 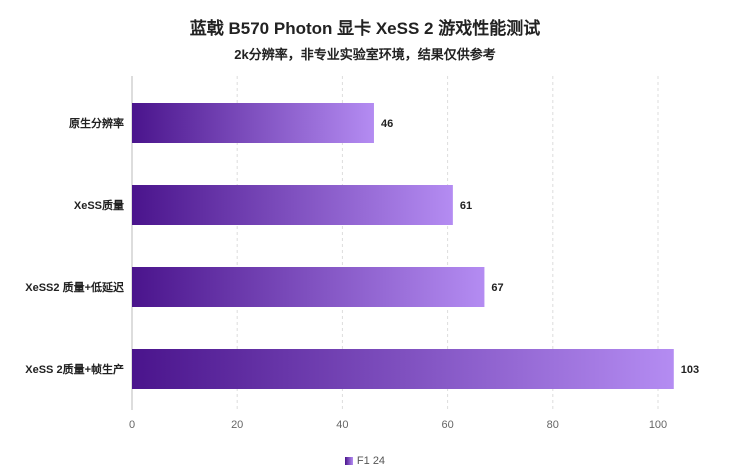 I want to click on category-label: XeSS 2质量+帧生产, so click(x=74, y=369).